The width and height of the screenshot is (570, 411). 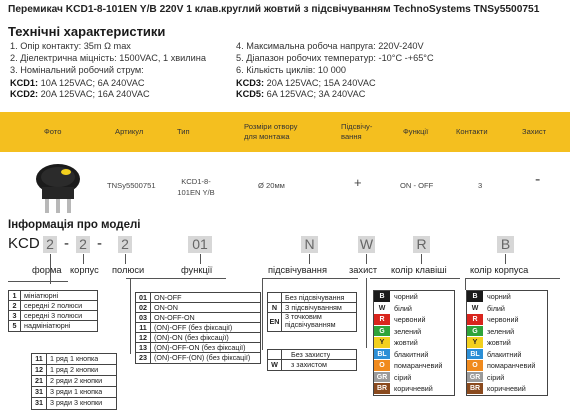 I want to click on pole-row: 31 3 ряди 3 кнопки, so click(x=74, y=403).